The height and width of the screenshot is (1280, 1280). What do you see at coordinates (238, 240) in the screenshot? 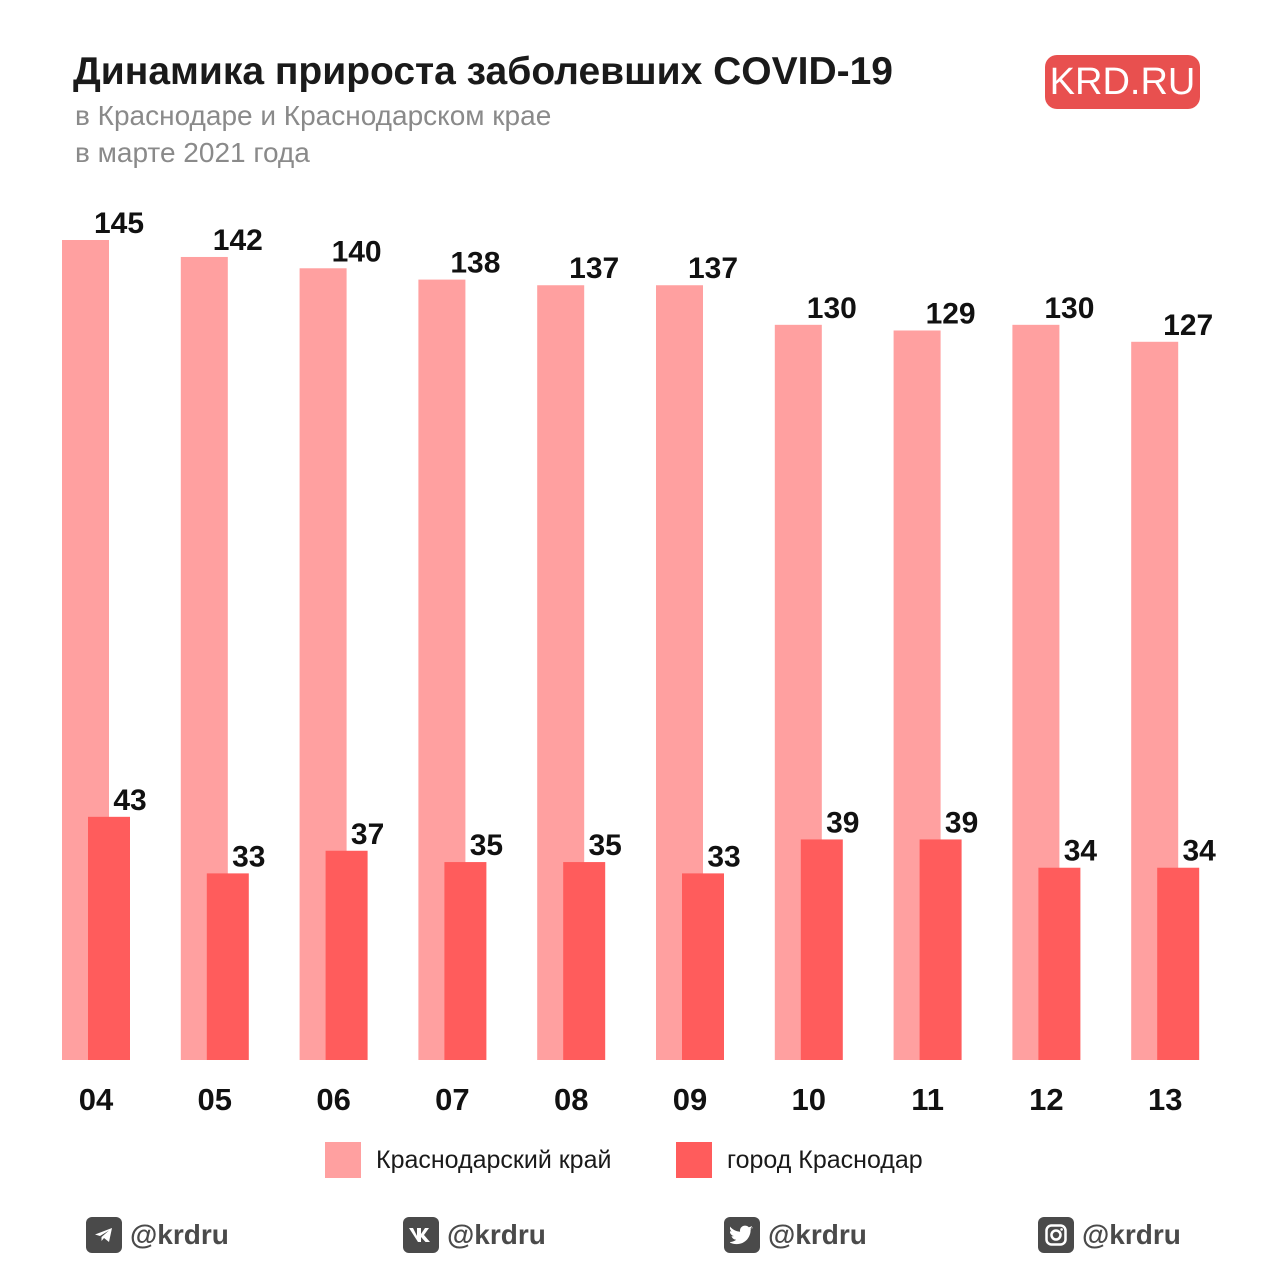
I see `value-label-region-05: 142` at bounding box center [238, 240].